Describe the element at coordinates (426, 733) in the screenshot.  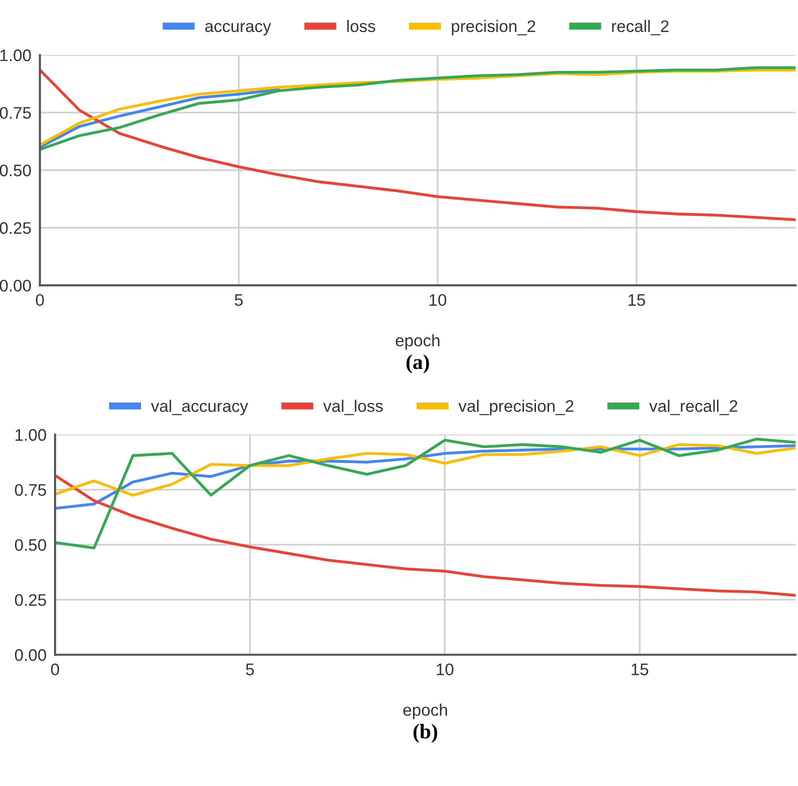
I see `text: (b)` at that location.